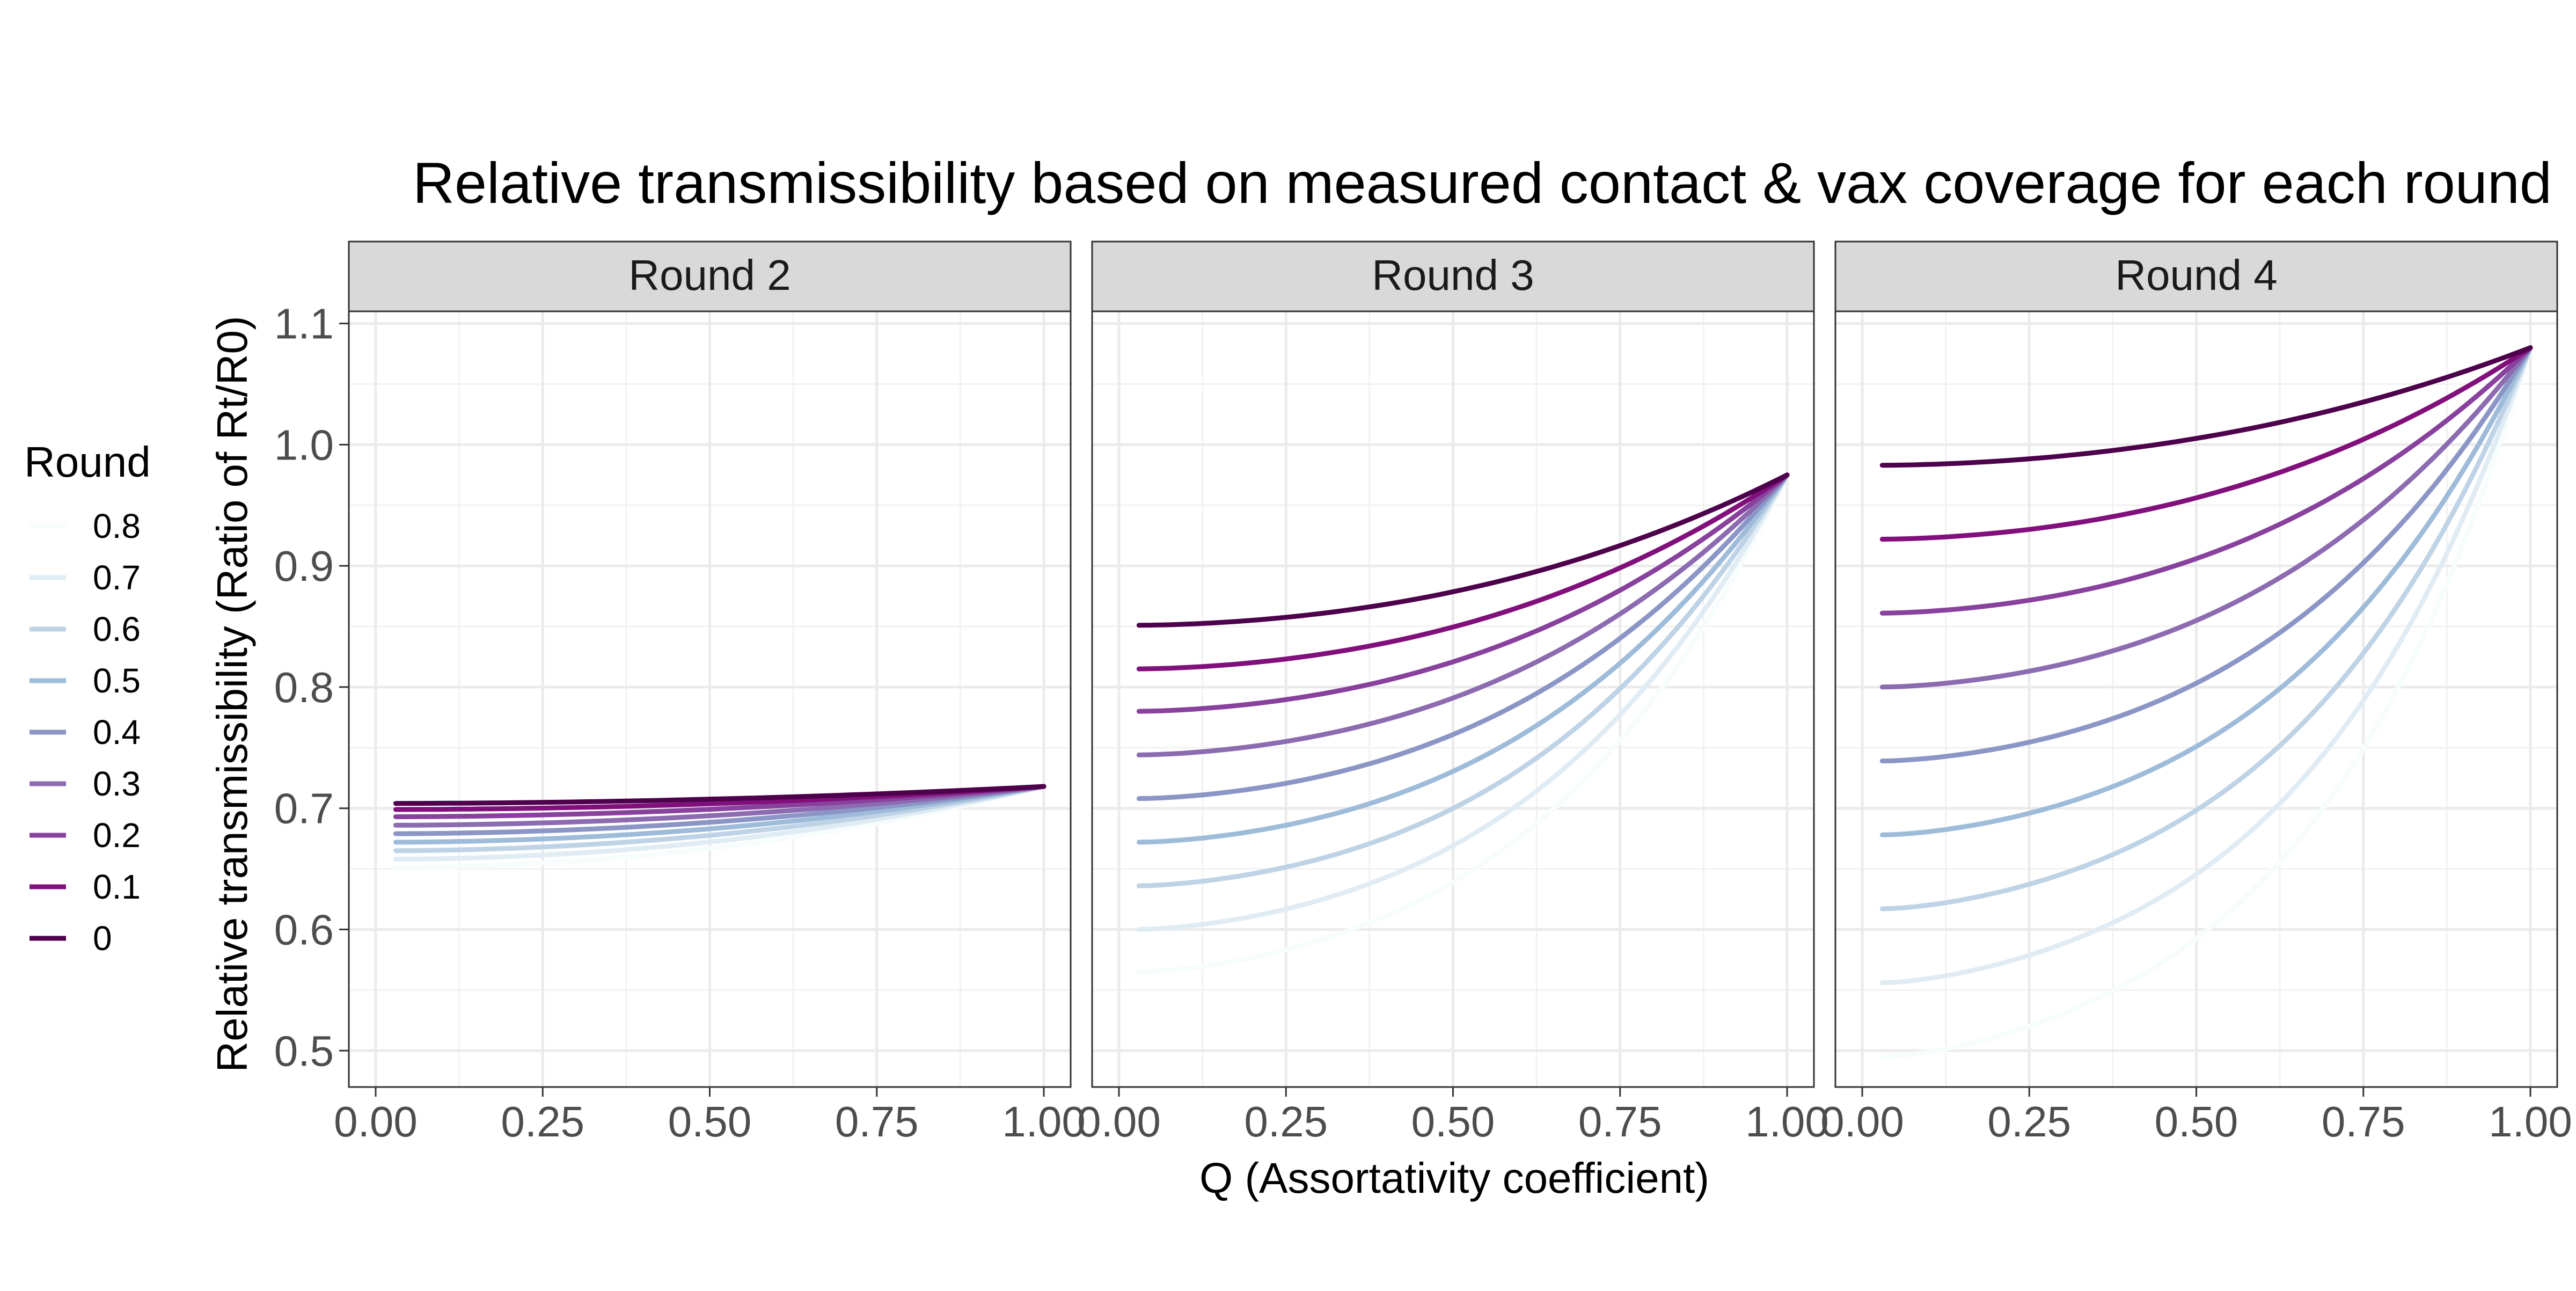 This screenshot has width=2576, height=1291. I want to click on y-tick-label: 0.5, so click(304, 1051).